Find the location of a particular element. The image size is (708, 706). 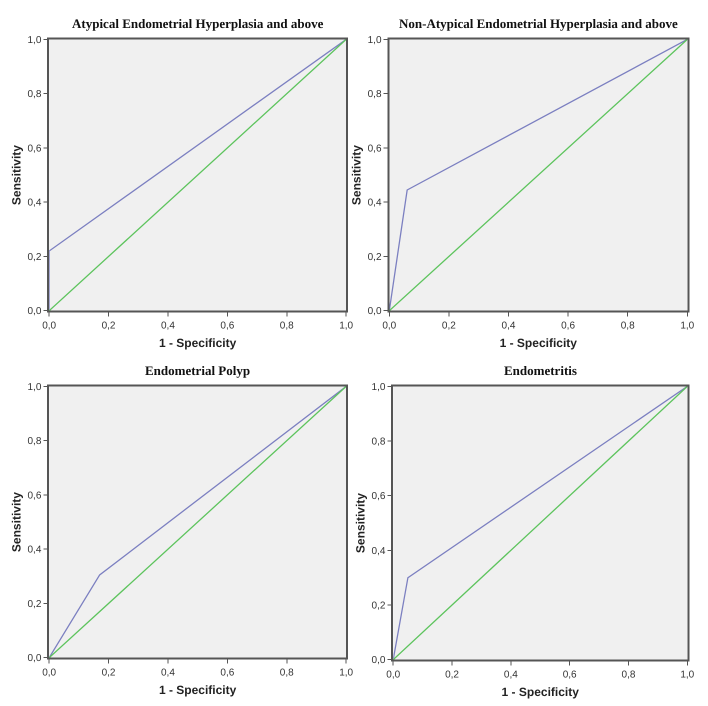

chart-title: Non-Atypical Endometrial Hyperplasia and above is located at coordinates (538, 23).